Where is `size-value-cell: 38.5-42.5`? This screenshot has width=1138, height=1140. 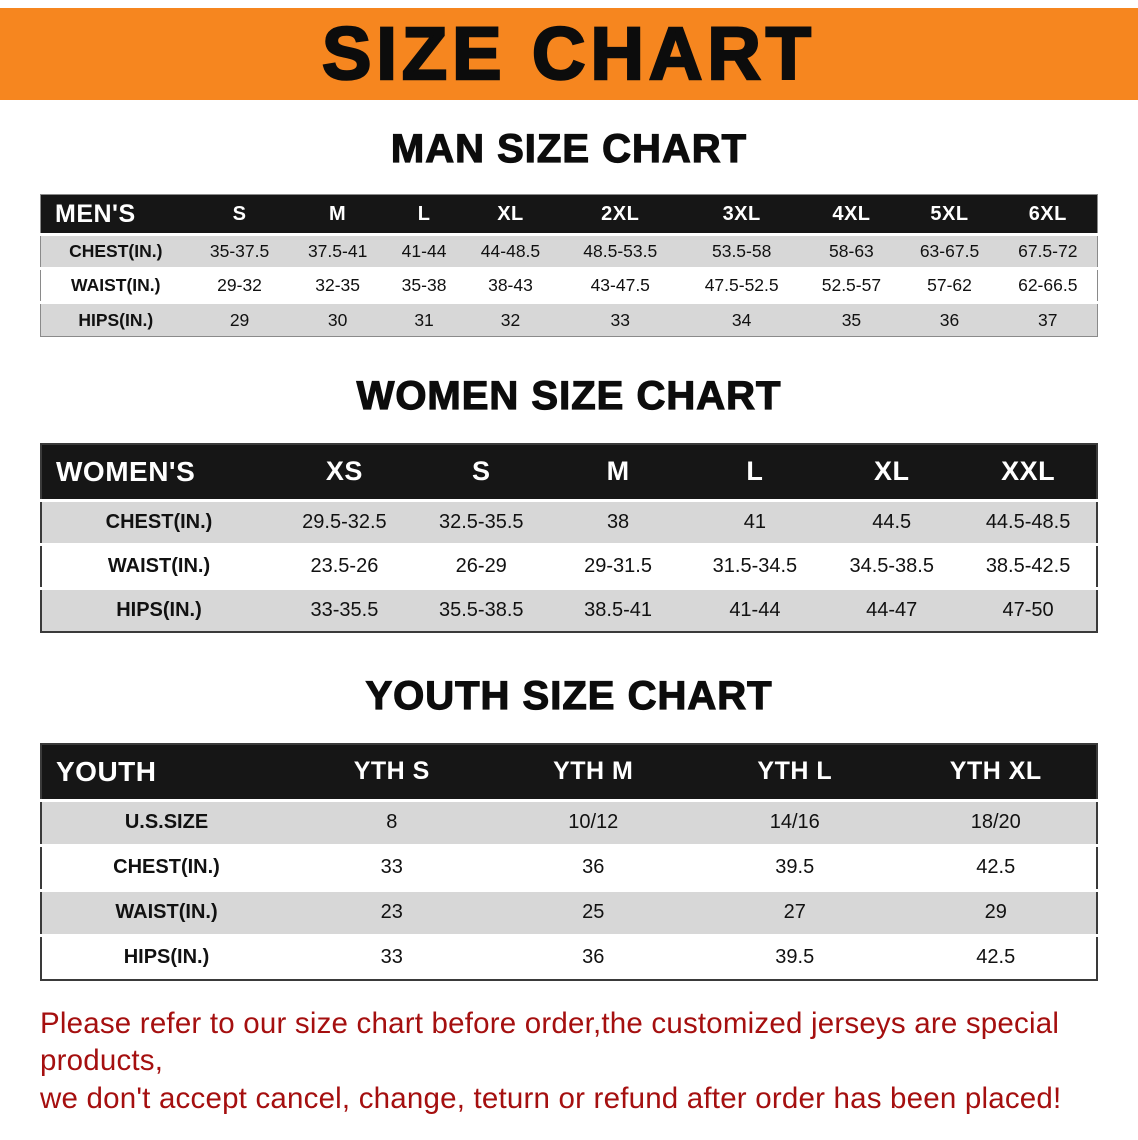
size-value-cell: 38.5-42.5 is located at coordinates (1028, 565).